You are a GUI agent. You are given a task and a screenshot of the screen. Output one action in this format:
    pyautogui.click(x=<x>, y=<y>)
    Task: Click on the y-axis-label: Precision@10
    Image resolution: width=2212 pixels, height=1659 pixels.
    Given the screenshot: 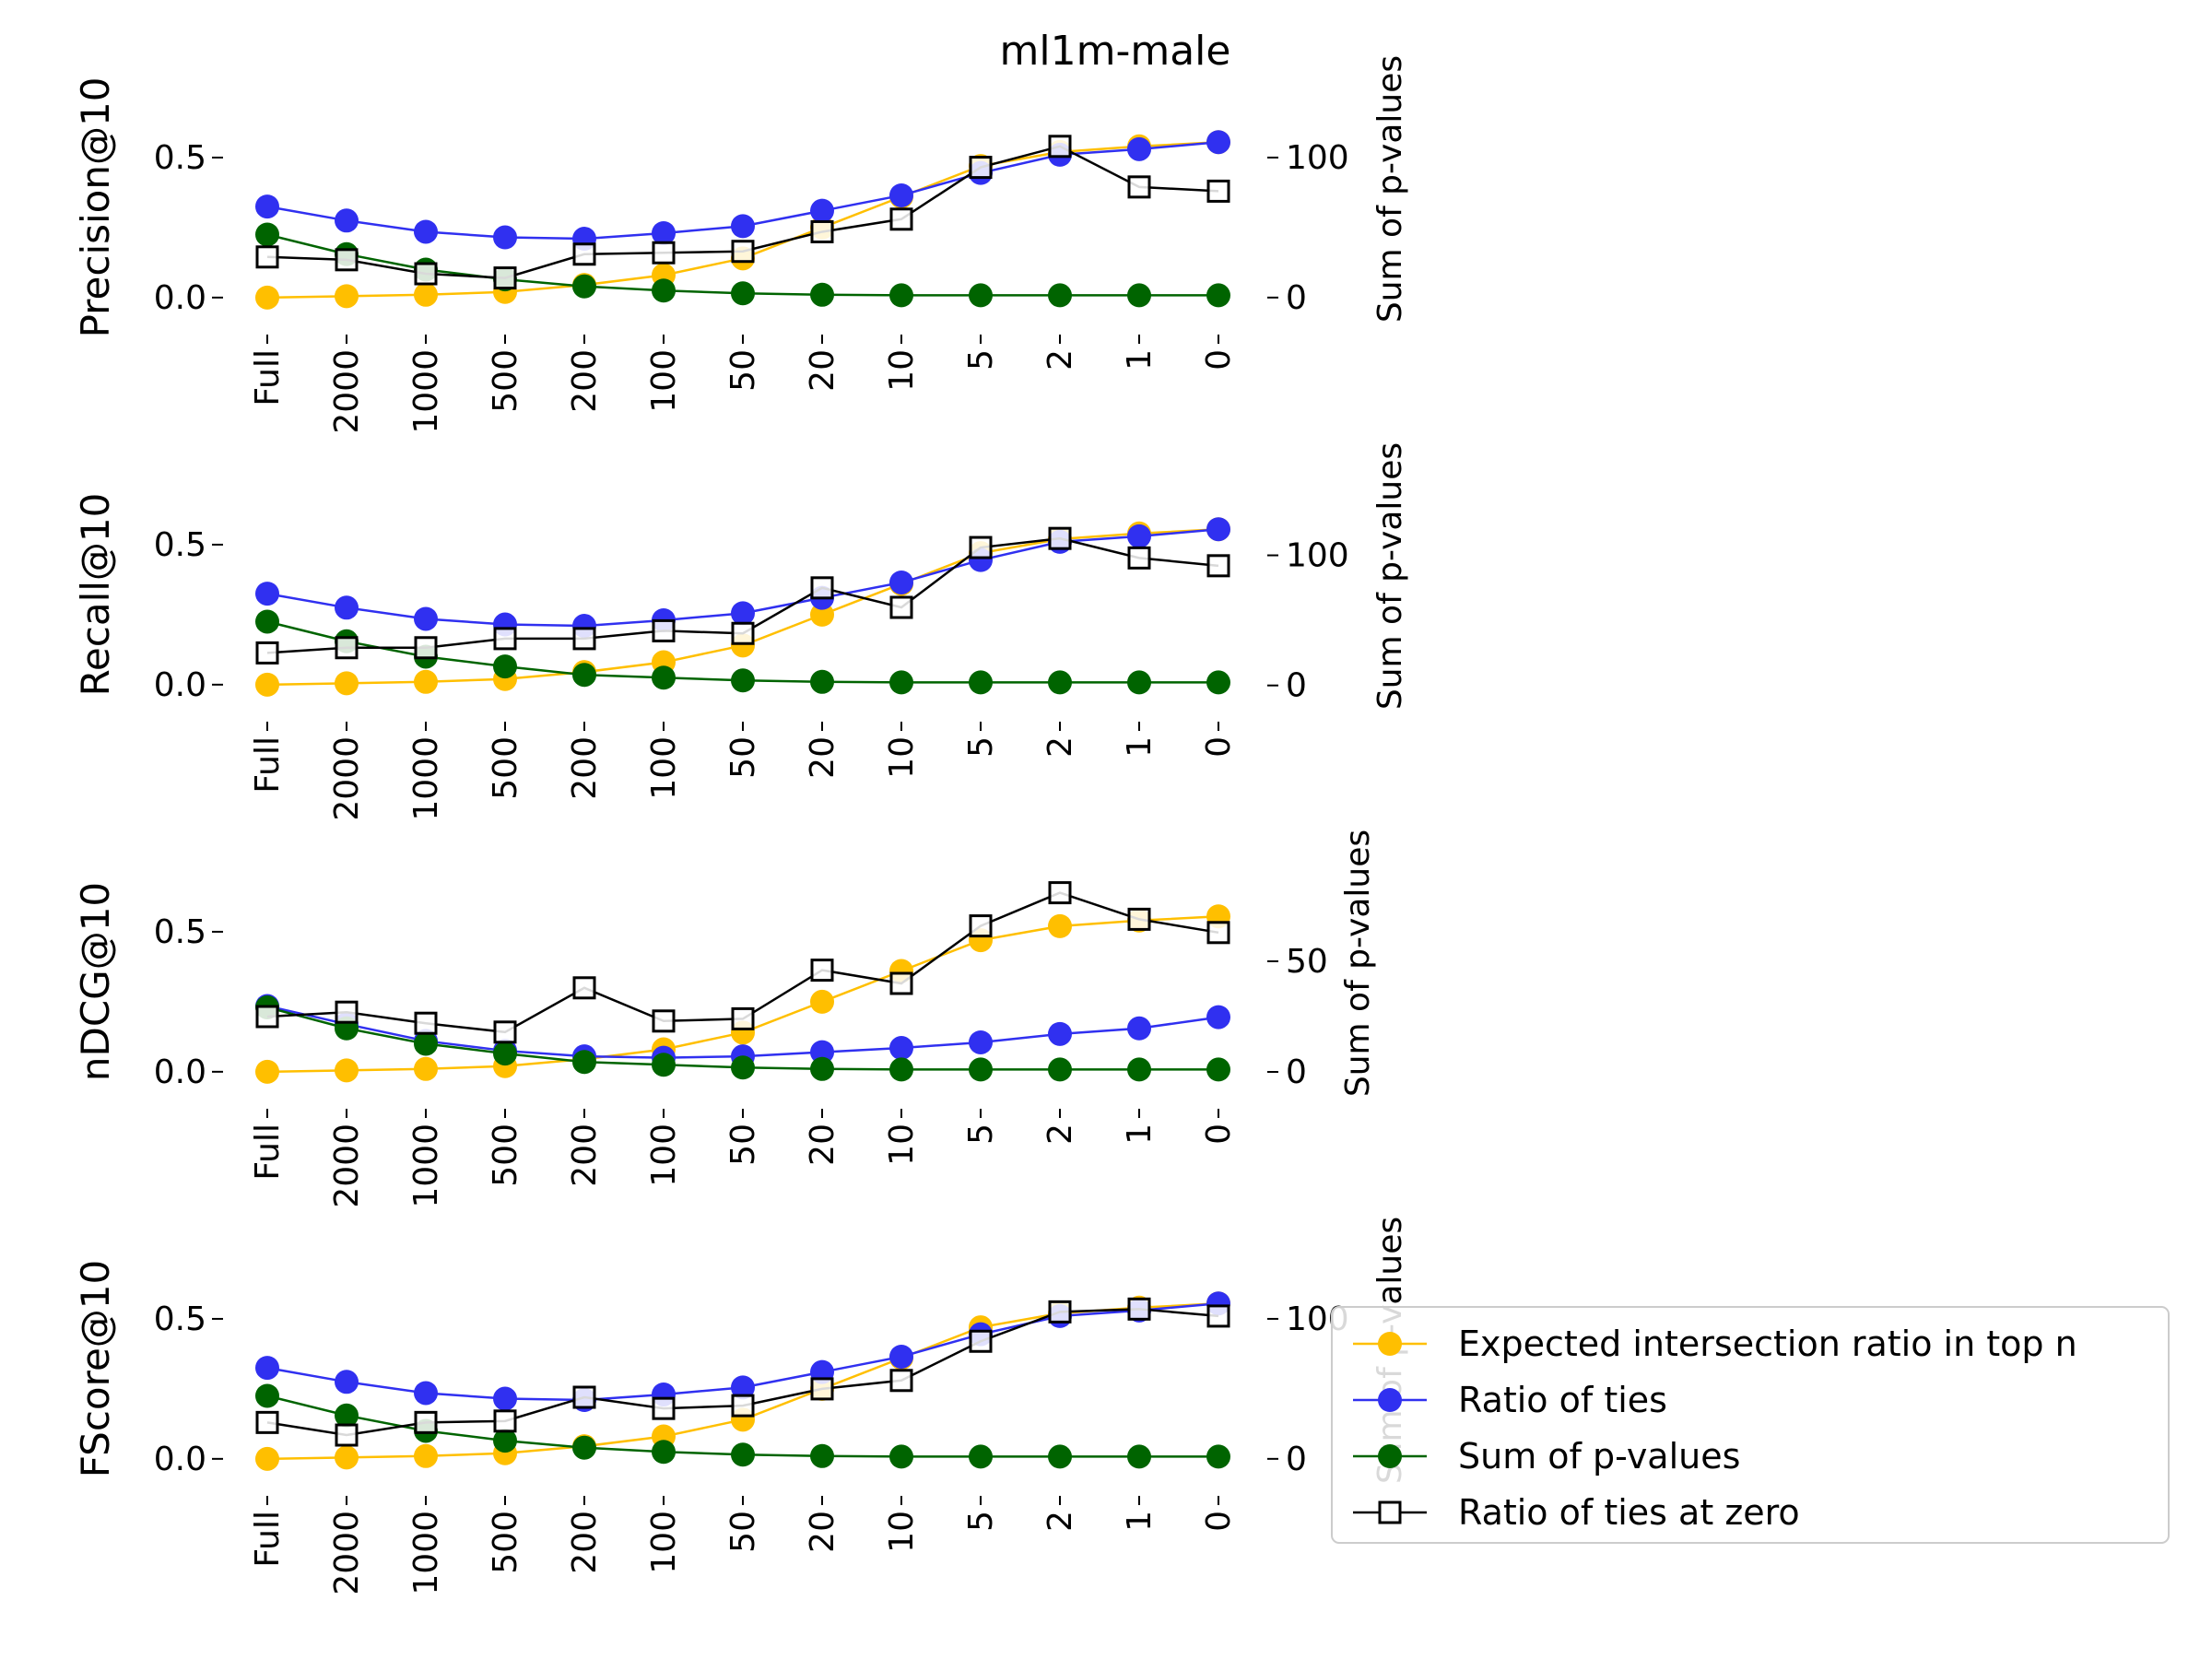 What is the action you would take?
    pyautogui.click(x=95, y=207)
    